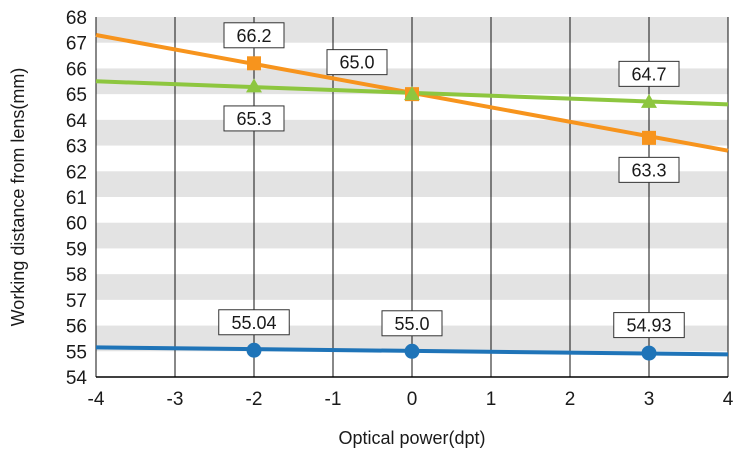 The image size is (734, 455). I want to click on data-label-text: 65.3, so click(253, 119).